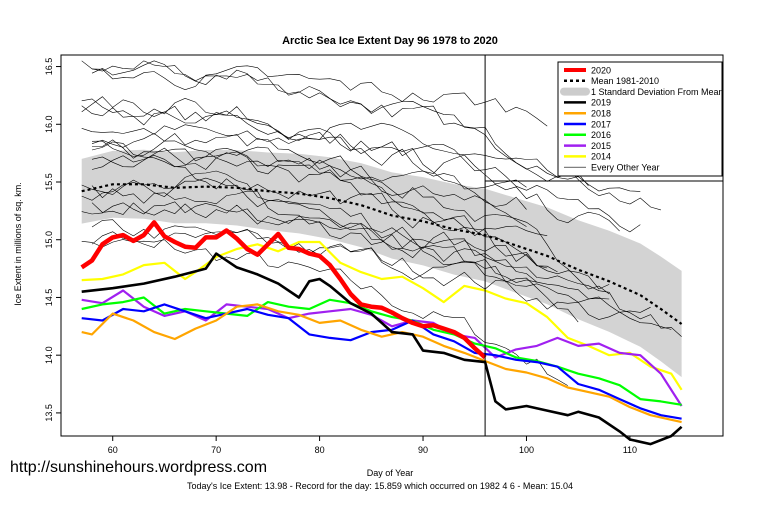 This screenshot has height=506, width=760. What do you see at coordinates (601, 124) in the screenshot?
I see `legend-entry: 2017` at bounding box center [601, 124].